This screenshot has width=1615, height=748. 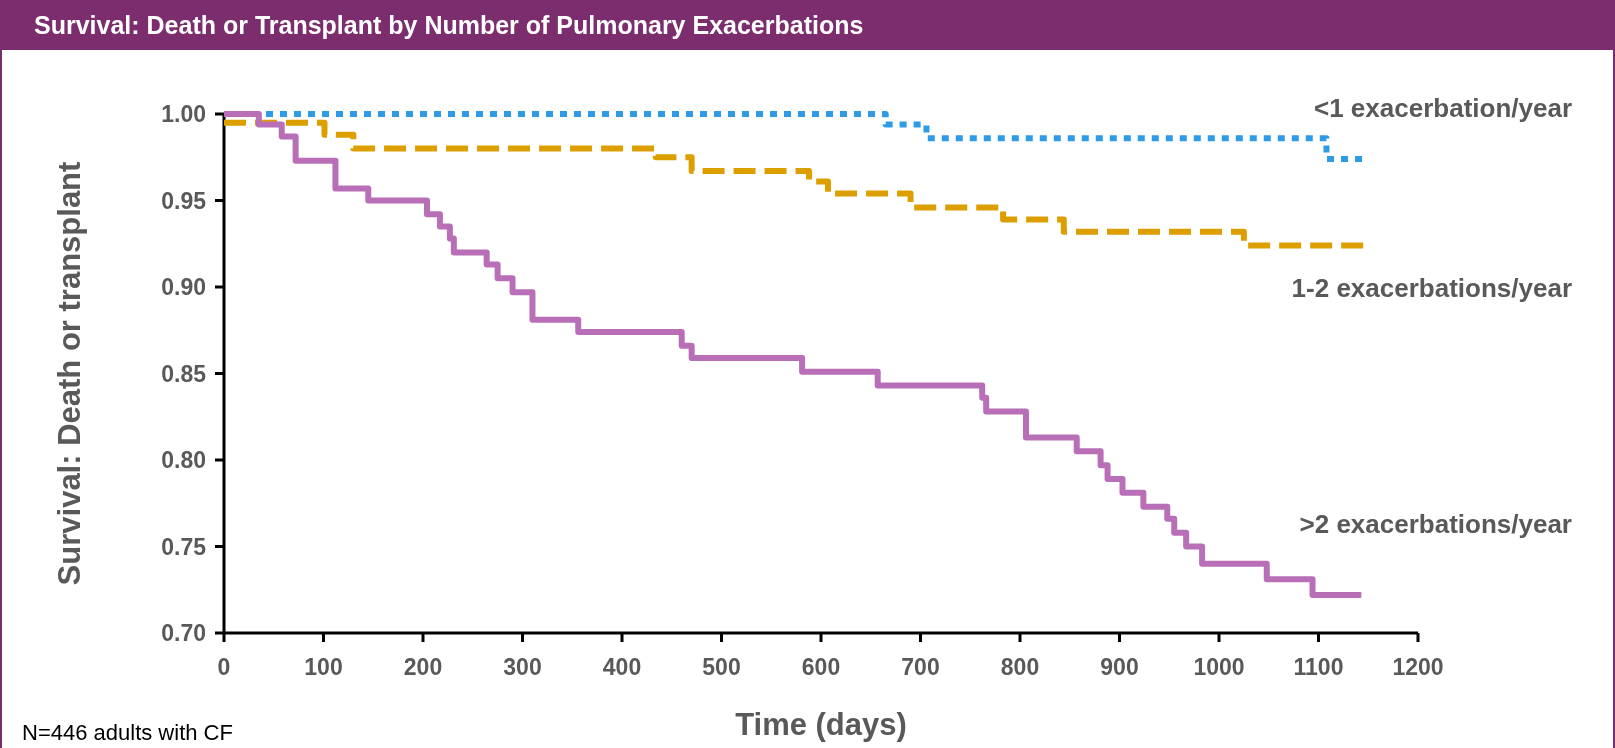 What do you see at coordinates (920, 667) in the screenshot?
I see `x-tick-label: 700` at bounding box center [920, 667].